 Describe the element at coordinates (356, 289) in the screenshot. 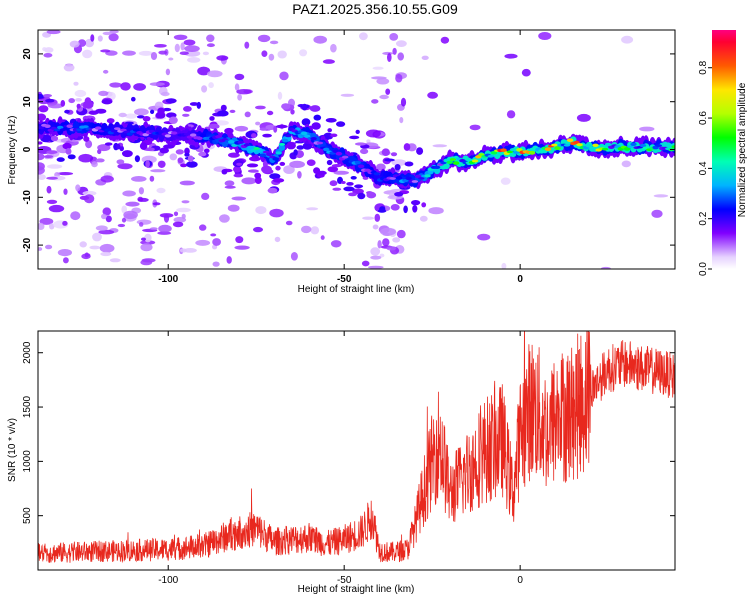

I see `spectrogram-x-axis-label: Height of straight line (km)` at that location.